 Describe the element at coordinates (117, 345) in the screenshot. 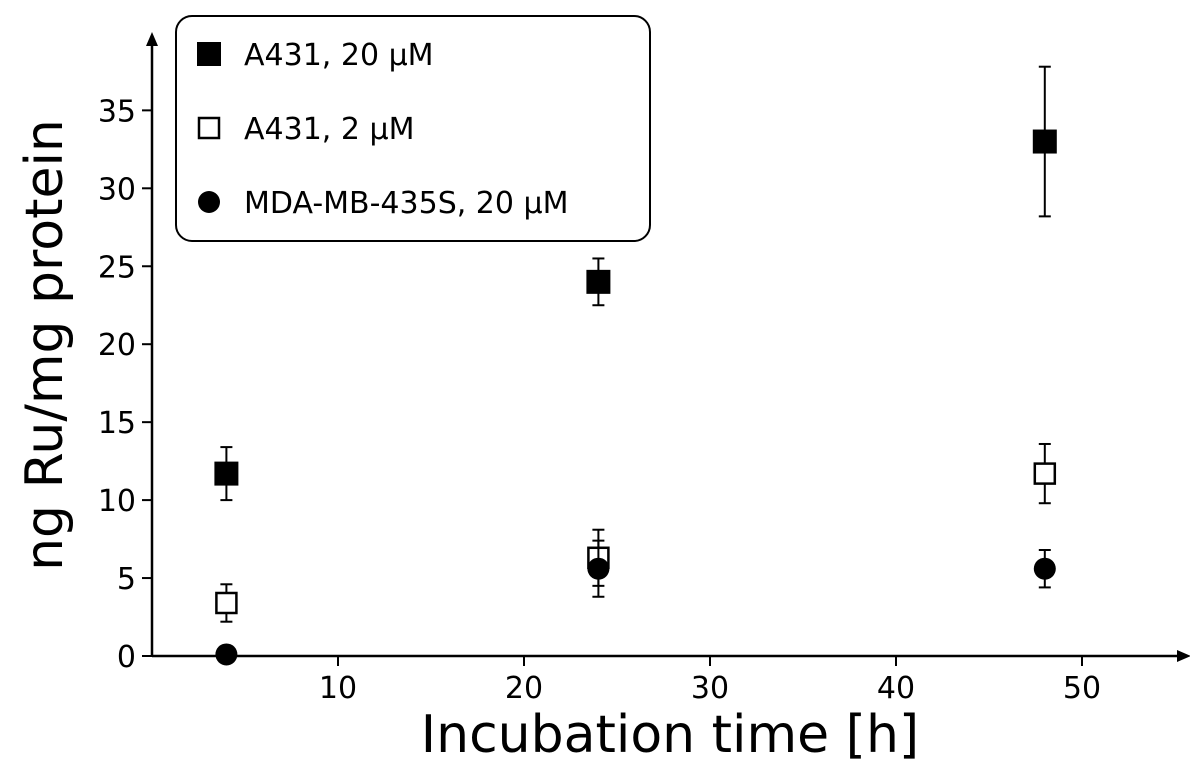

I see `y-tick-label: 20` at that location.